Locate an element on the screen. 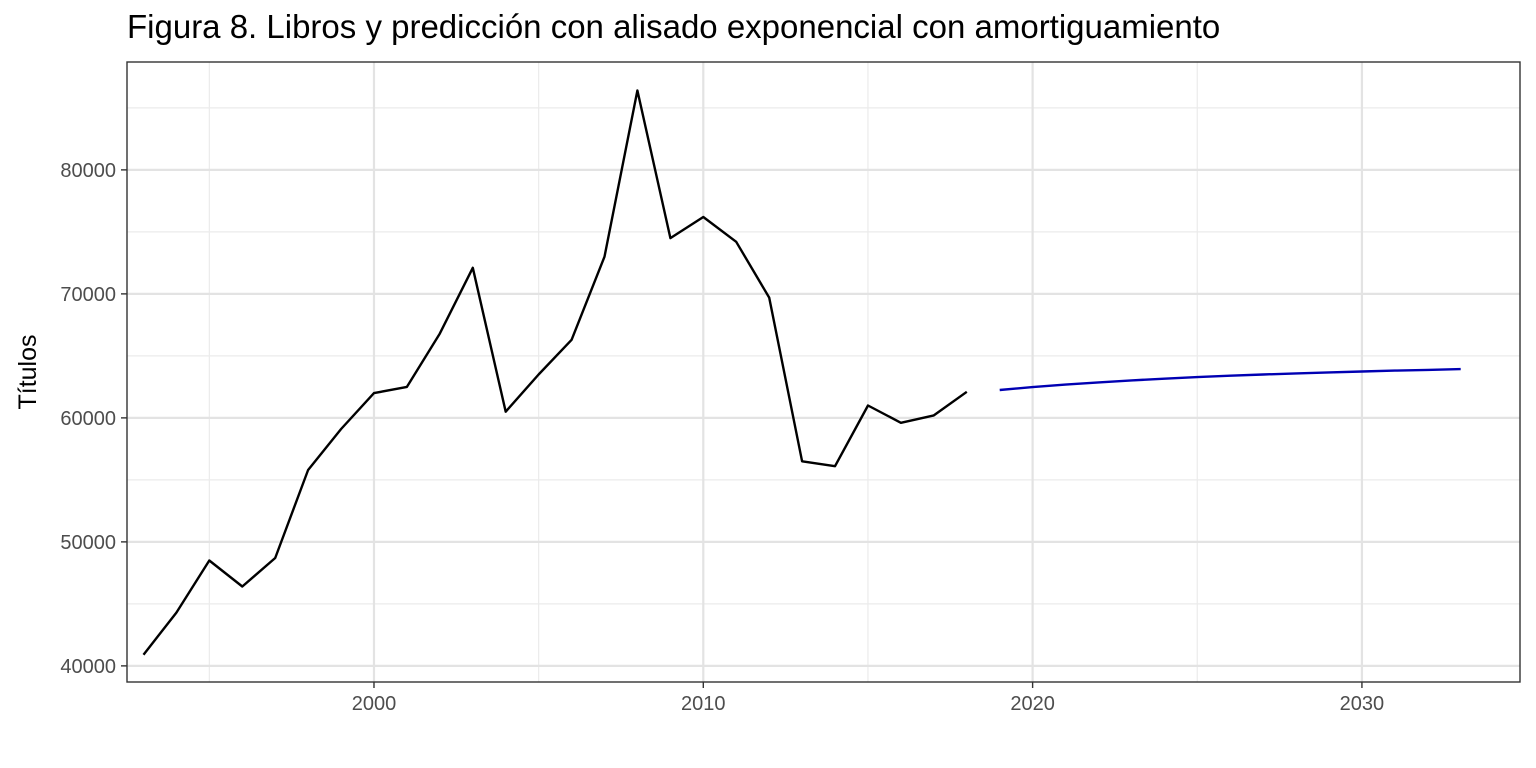  y-axis-tick-labels: 40000 50000 60000 70000 80000 is located at coordinates (88, 419).